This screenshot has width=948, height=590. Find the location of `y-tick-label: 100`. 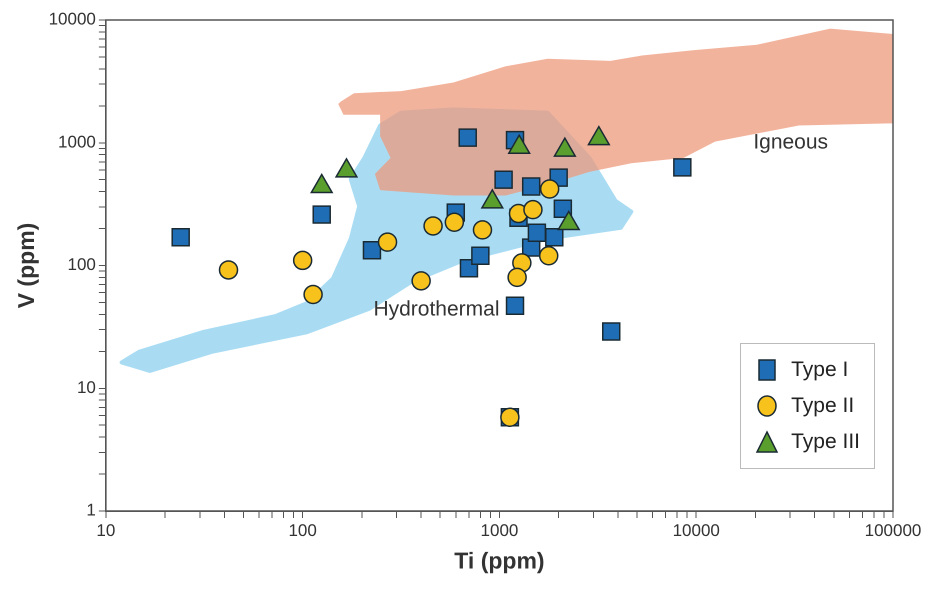

y-tick-label: 100 is located at coordinates (82, 264).